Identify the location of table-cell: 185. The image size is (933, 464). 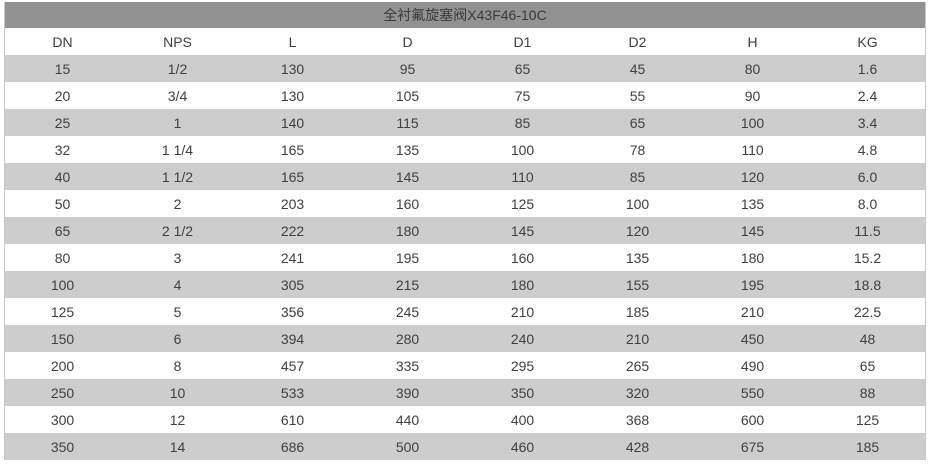
(867, 446).